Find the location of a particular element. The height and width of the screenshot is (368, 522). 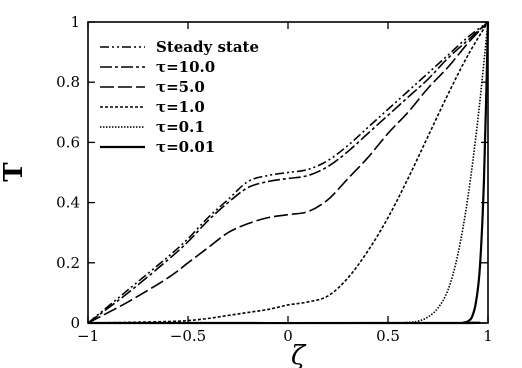

legend-label-5-0: τ=5.0 is located at coordinates (180, 87).